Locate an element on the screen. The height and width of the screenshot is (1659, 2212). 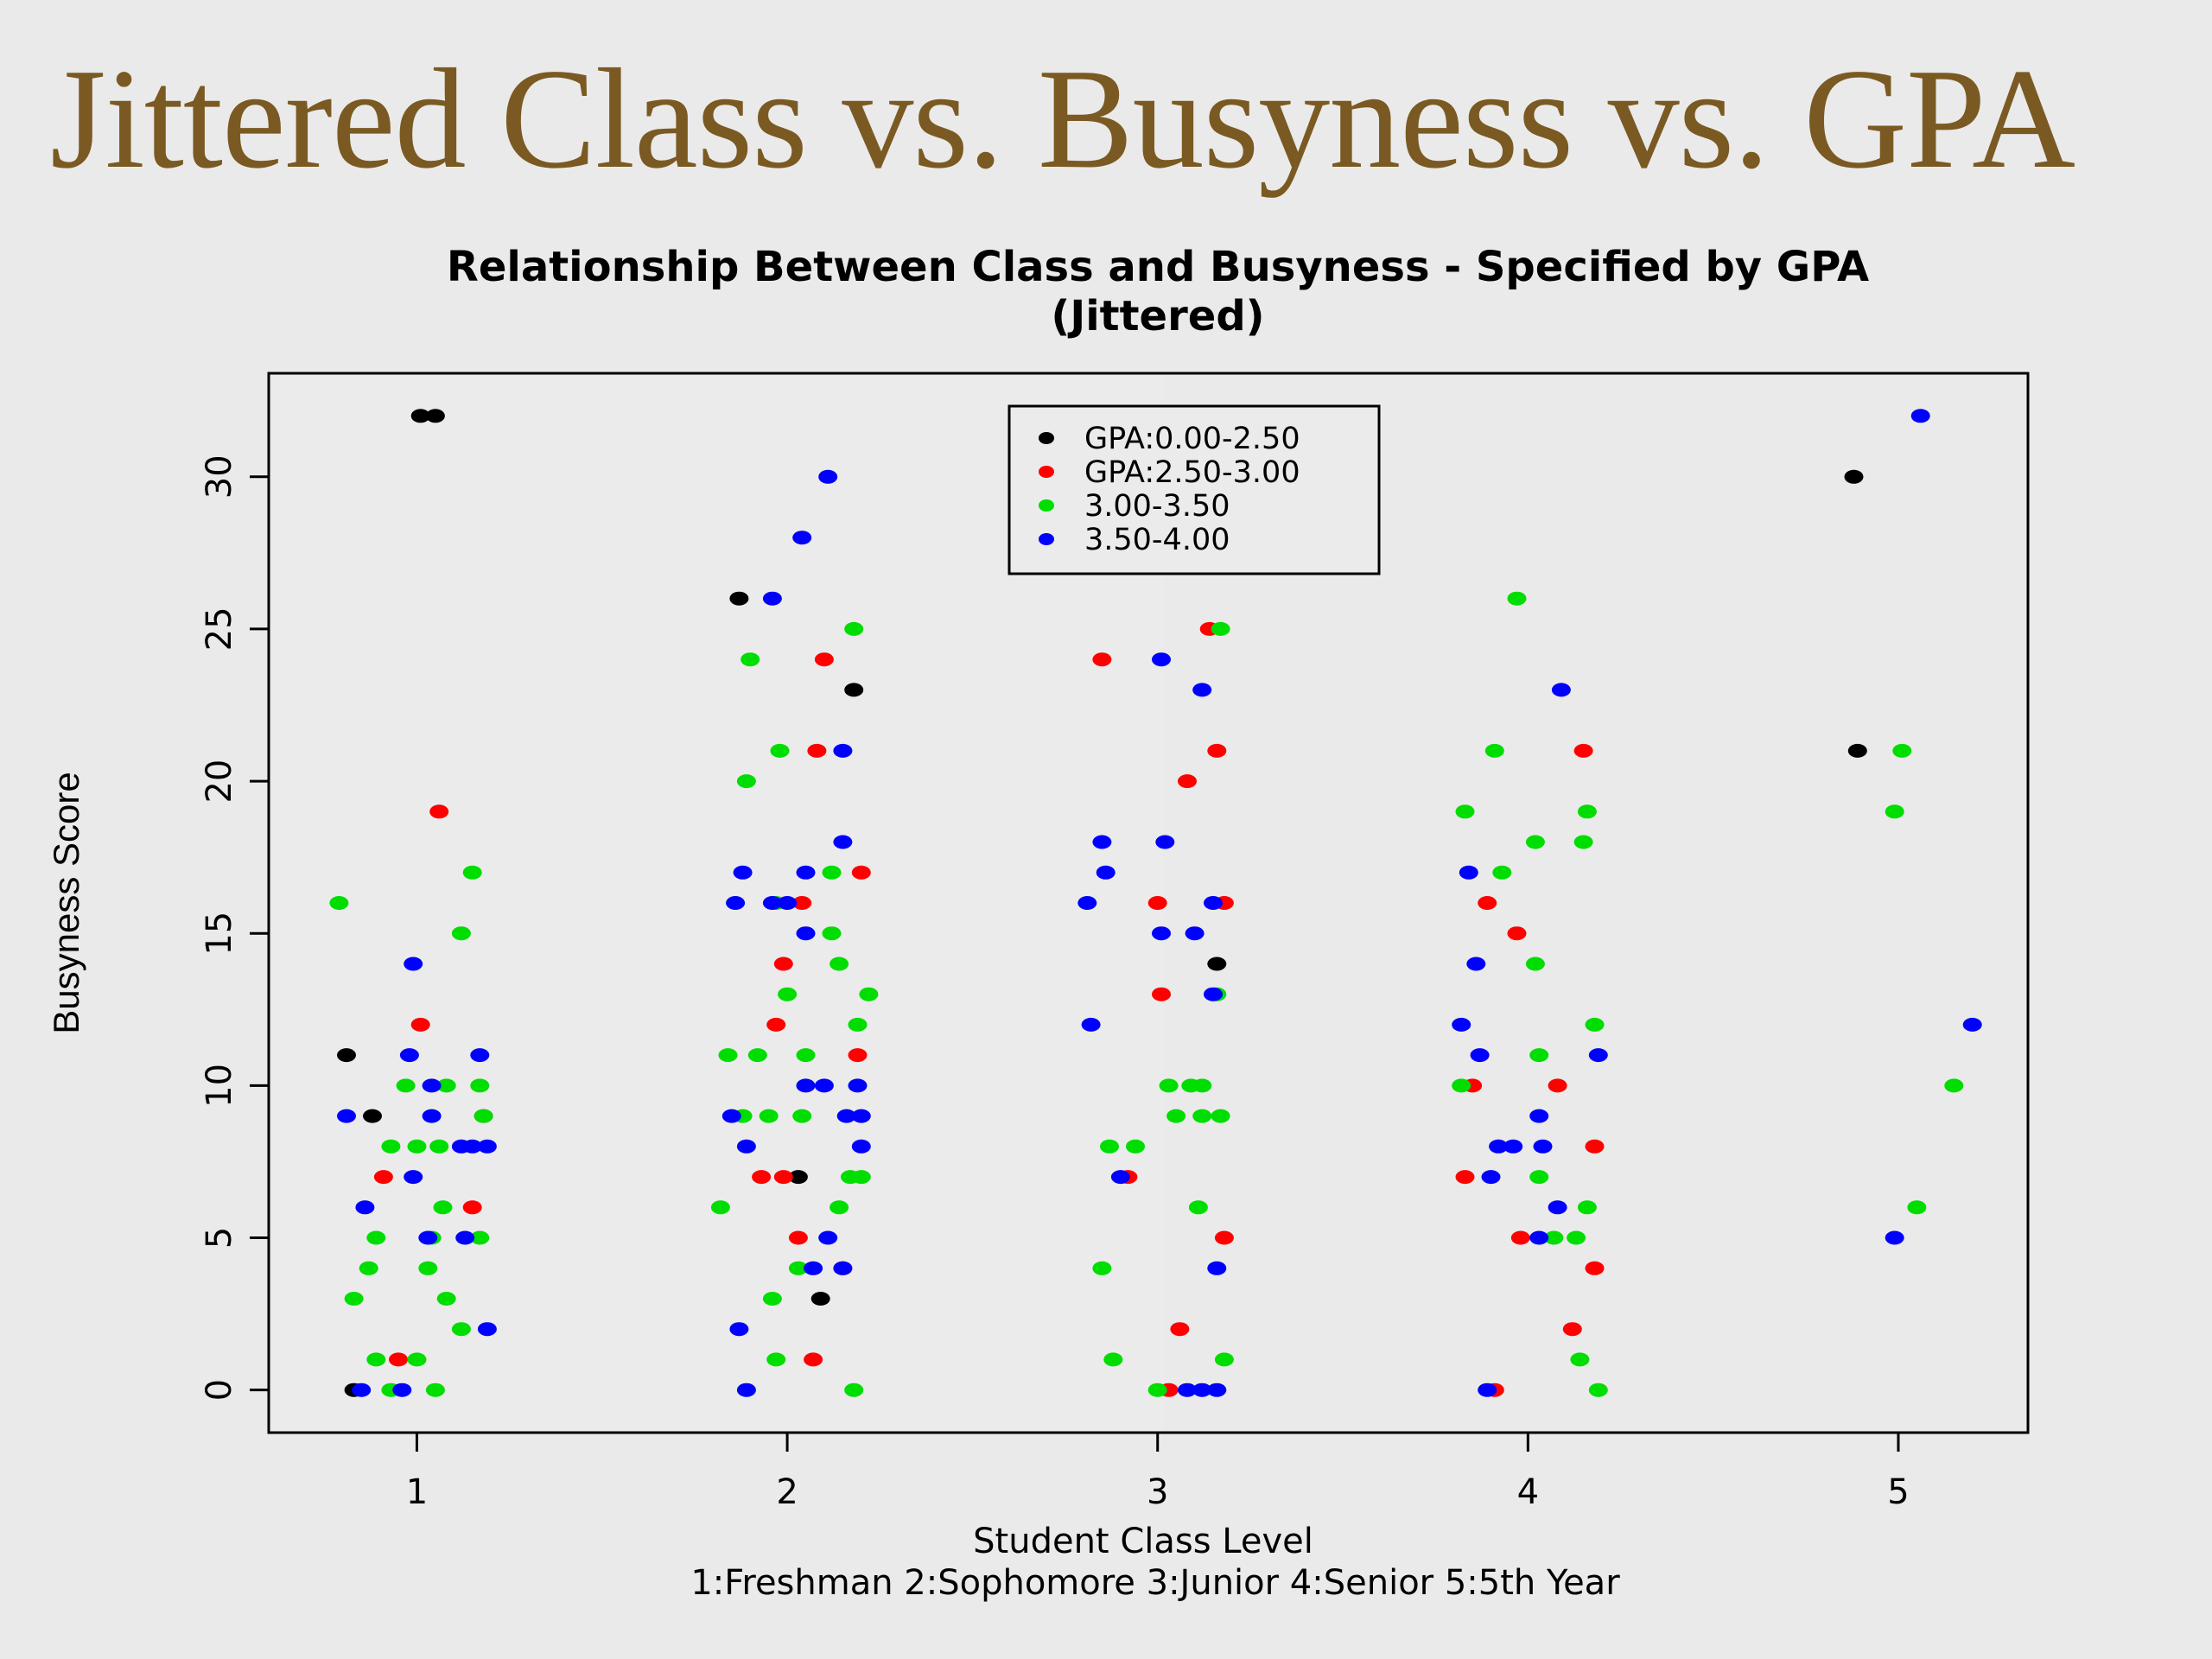
x-tick-label: 2 is located at coordinates (787, 1492).